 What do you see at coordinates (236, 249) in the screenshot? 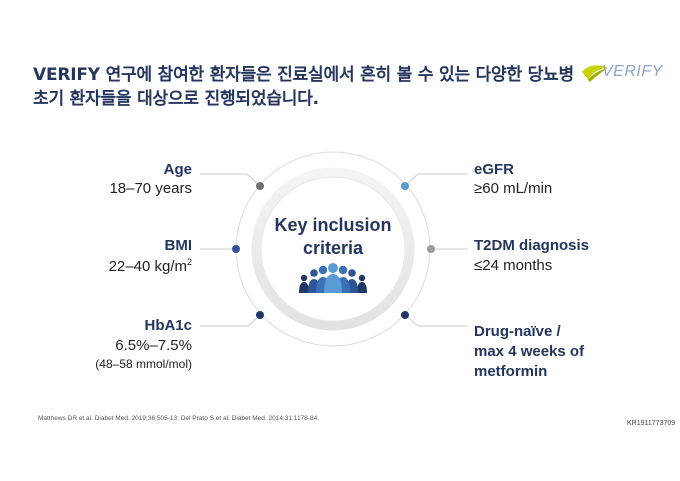
I see `dot-bmi` at bounding box center [236, 249].